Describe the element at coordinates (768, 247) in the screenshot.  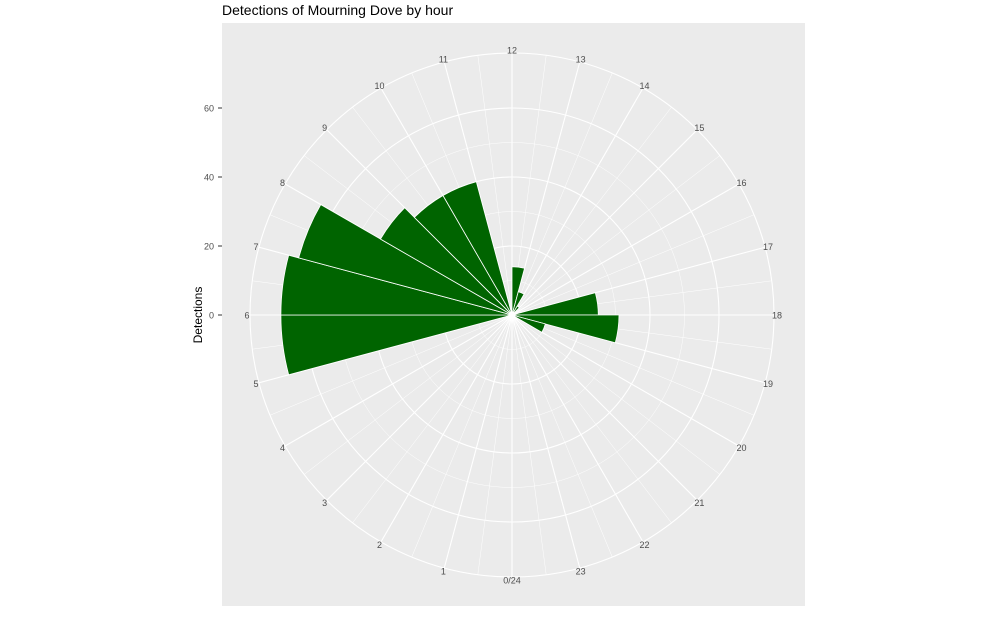
I see `hour-label-17: 17` at that location.